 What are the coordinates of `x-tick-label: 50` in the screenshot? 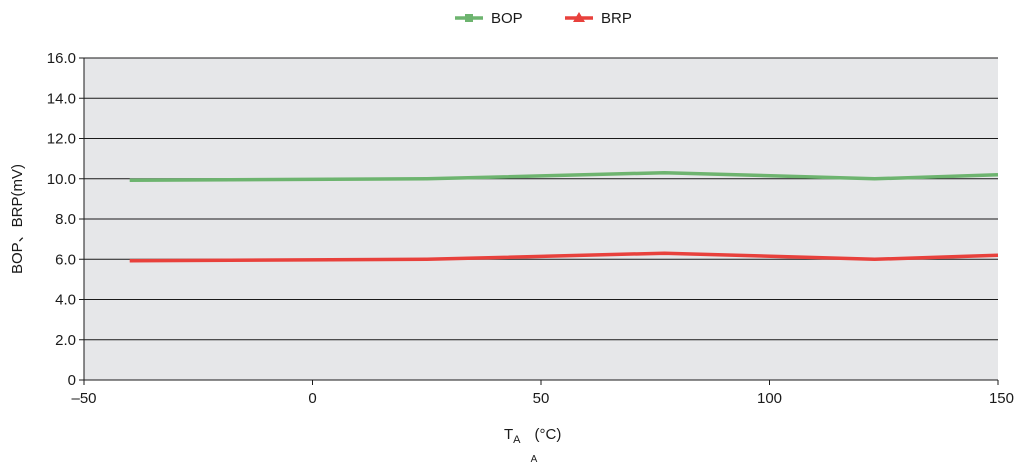 It's located at (541, 398).